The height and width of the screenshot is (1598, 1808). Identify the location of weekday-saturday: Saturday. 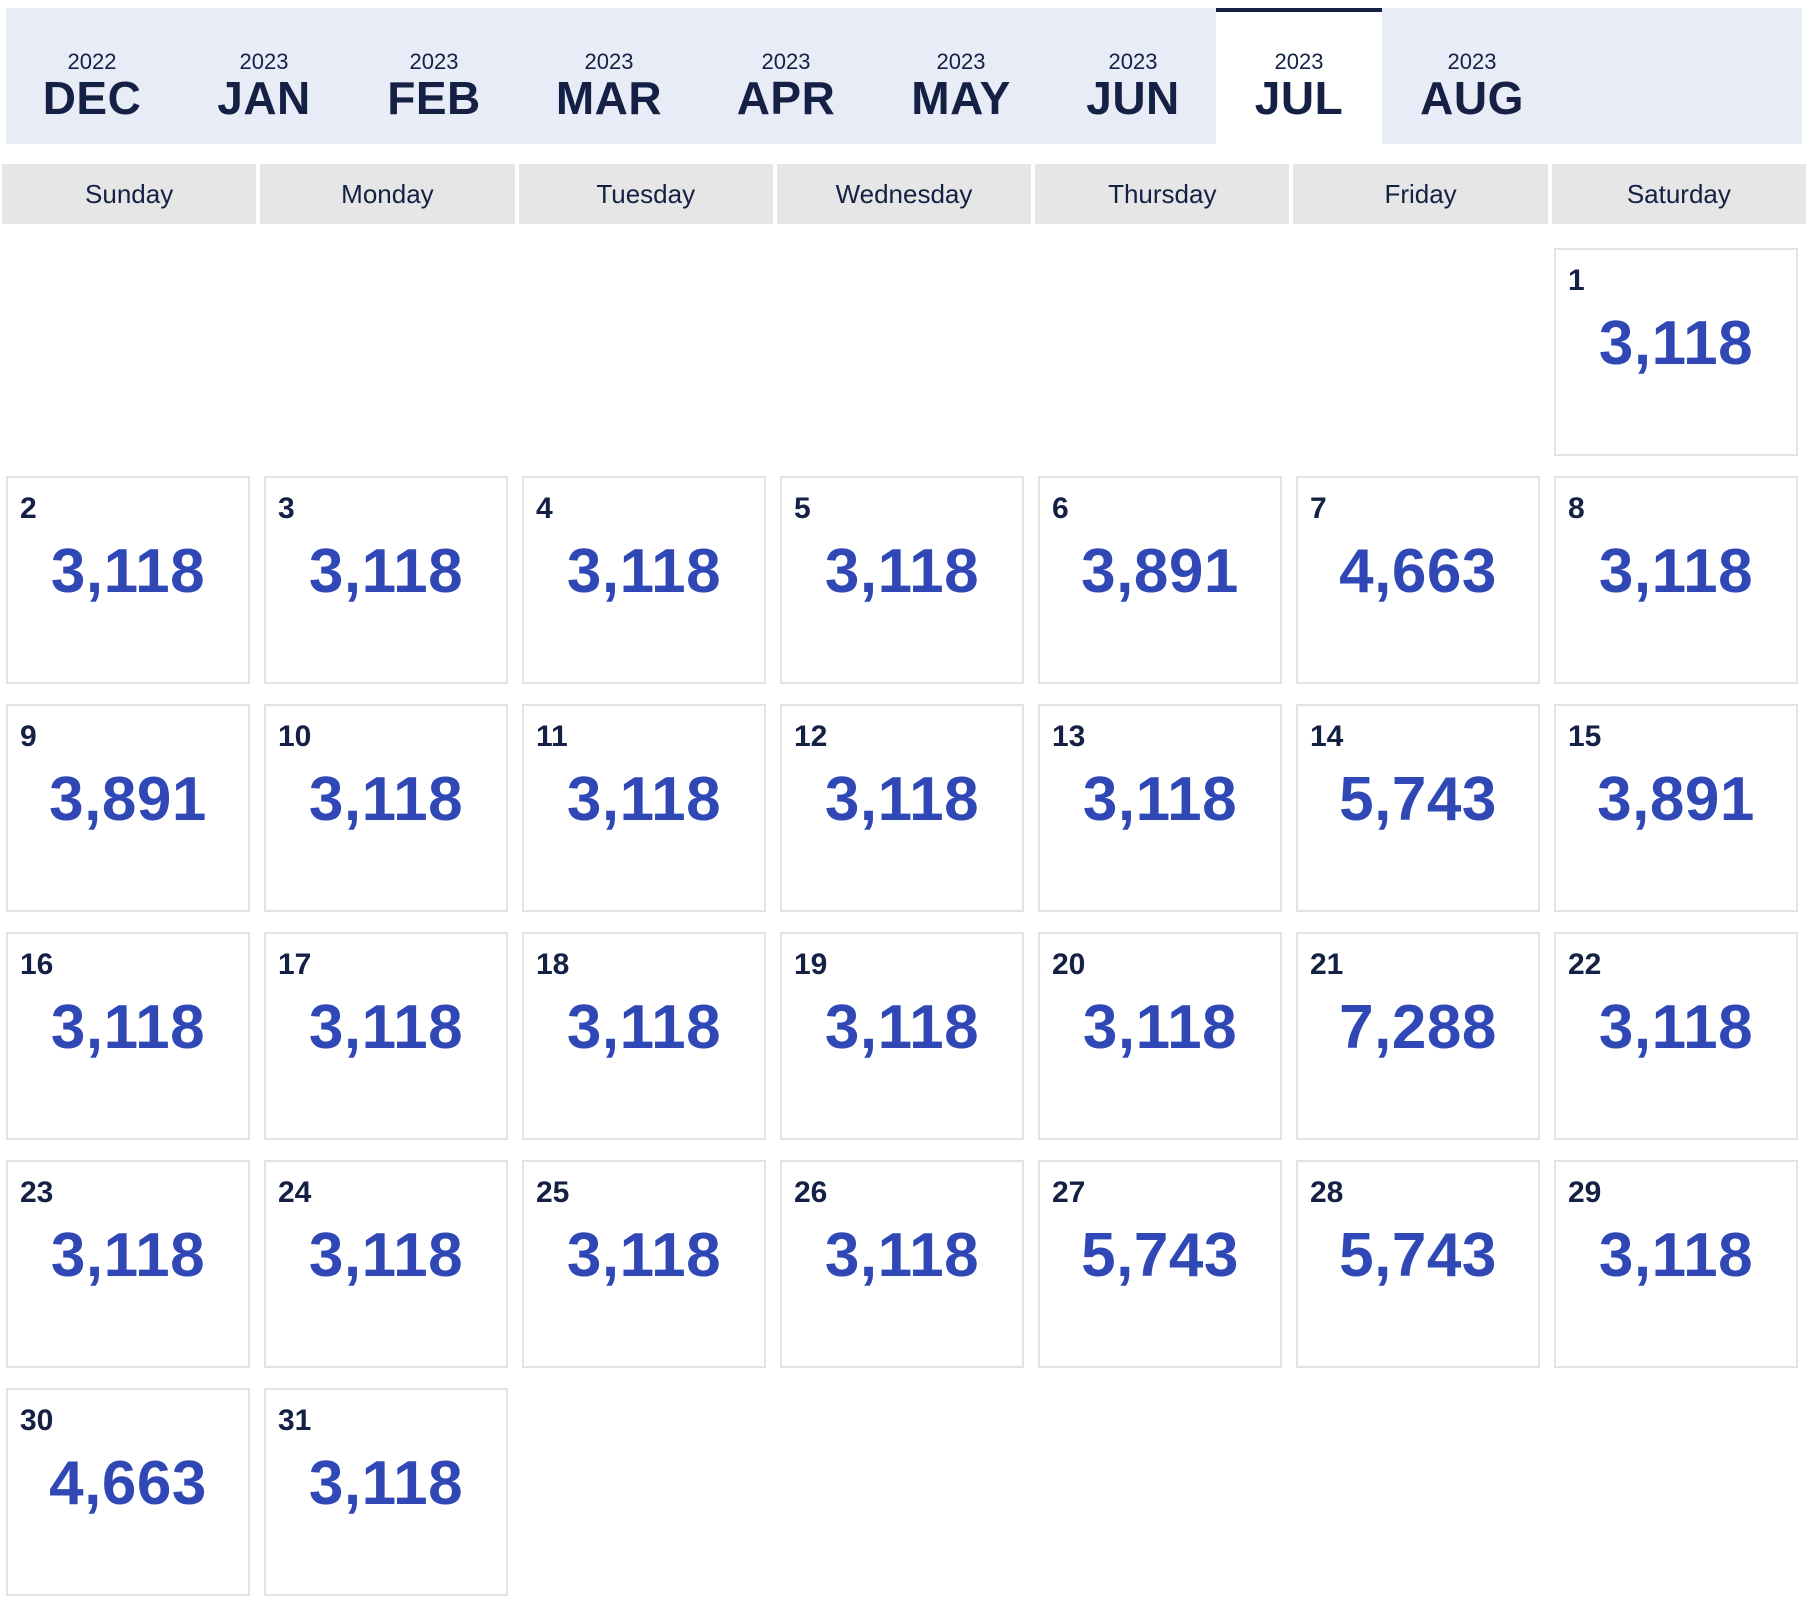
(1678, 194).